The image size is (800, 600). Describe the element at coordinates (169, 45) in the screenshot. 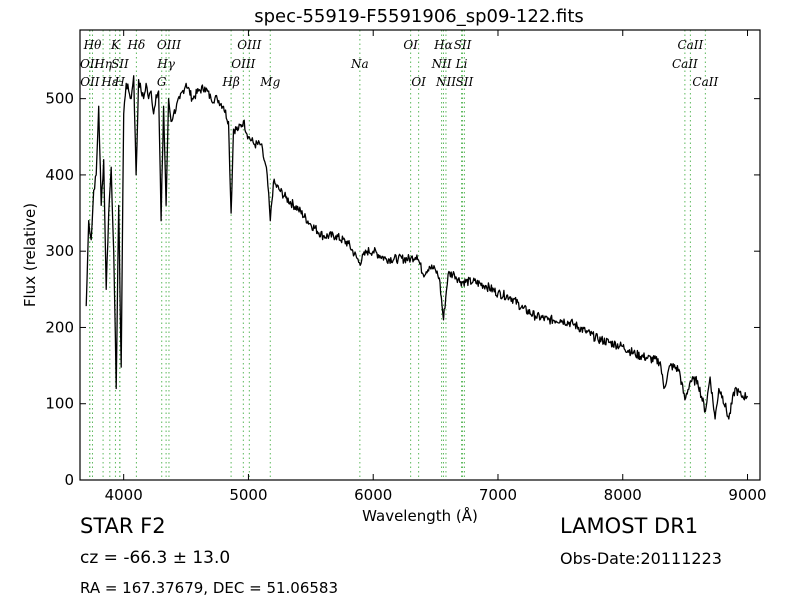

I see `line-label-9: OIII` at that location.